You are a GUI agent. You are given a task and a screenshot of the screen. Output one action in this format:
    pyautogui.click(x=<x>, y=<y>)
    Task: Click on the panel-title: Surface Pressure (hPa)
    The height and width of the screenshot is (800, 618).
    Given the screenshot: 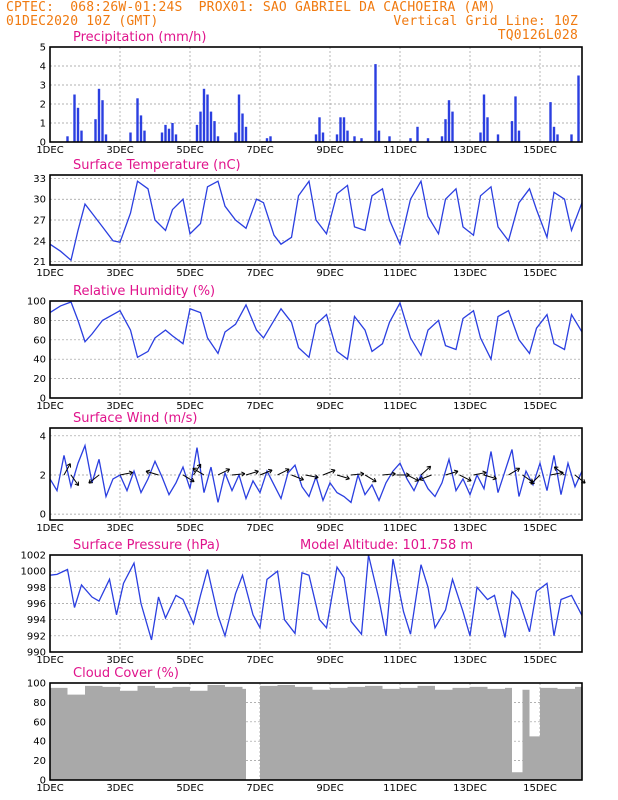 What is the action you would take?
    pyautogui.click(x=146, y=545)
    